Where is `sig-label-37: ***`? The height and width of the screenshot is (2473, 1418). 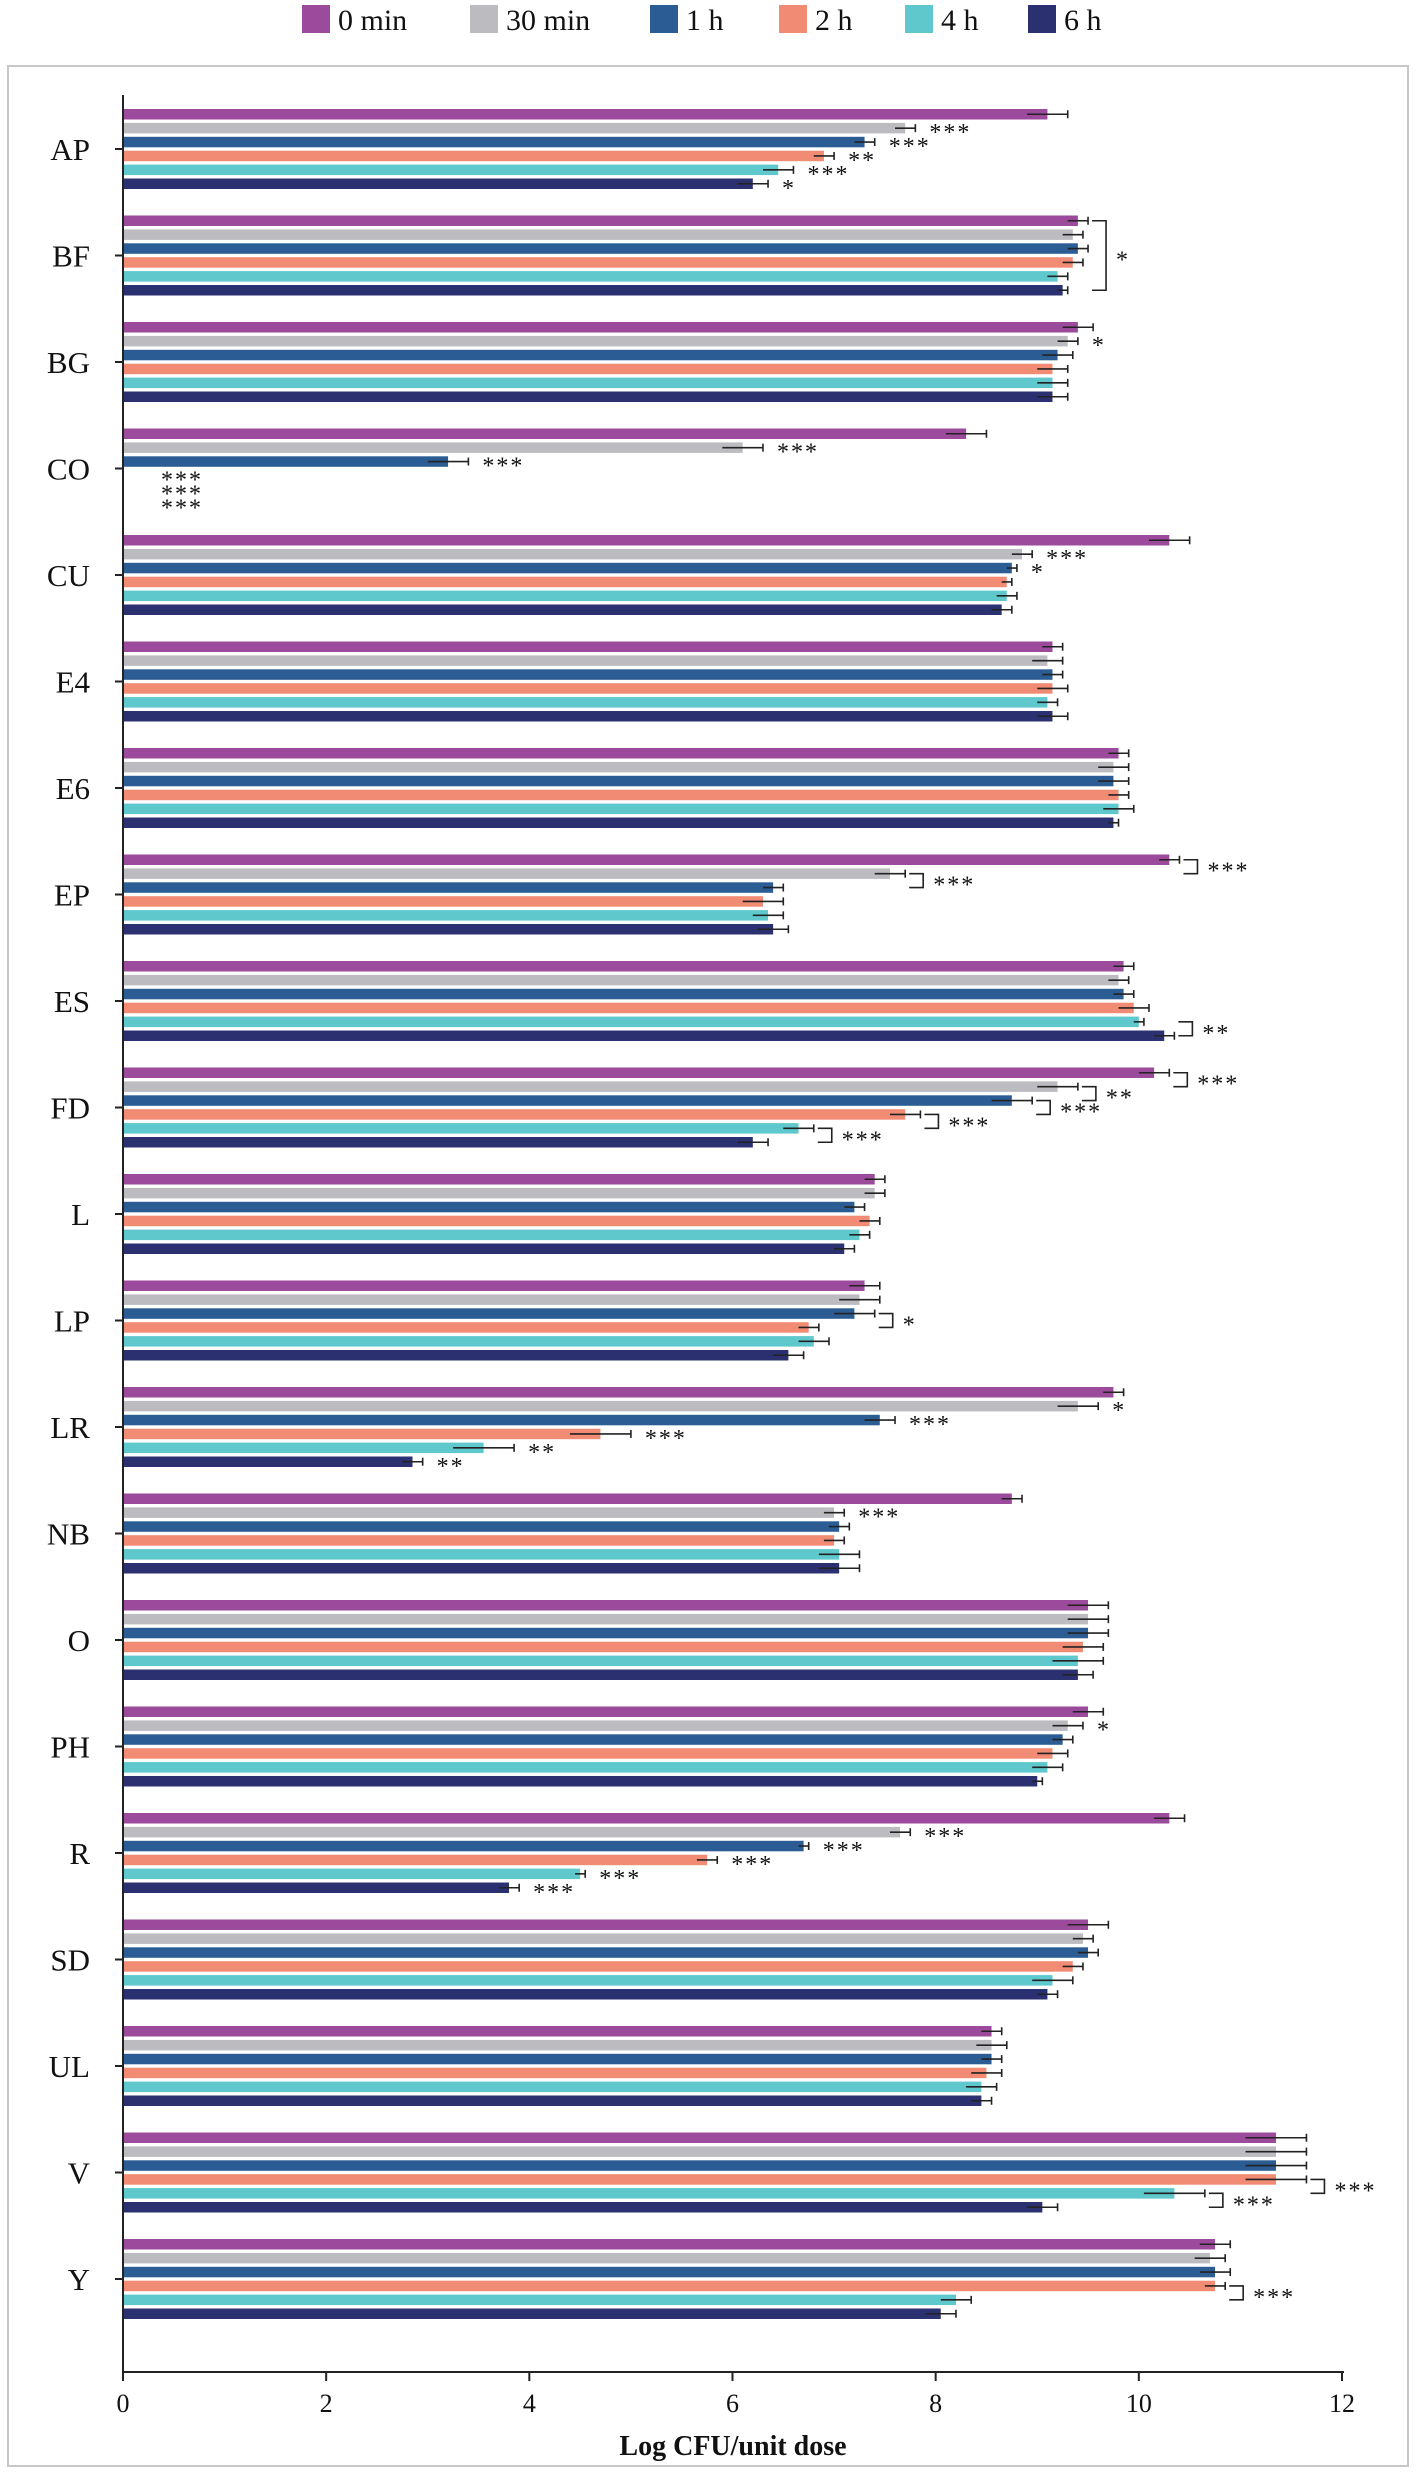 sig-label-37: *** is located at coordinates (1274, 2298).